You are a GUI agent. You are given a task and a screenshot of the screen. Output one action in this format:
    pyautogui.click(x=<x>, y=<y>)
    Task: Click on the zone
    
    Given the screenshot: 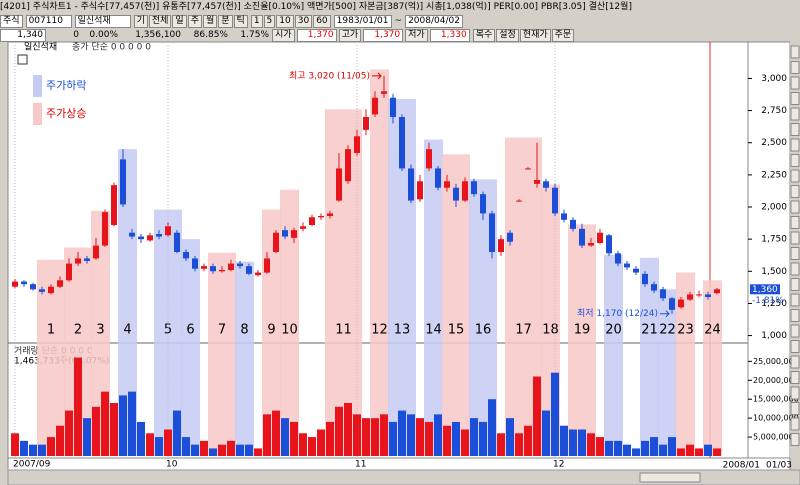 What is the action you would take?
    pyautogui.click(x=343, y=283)
    